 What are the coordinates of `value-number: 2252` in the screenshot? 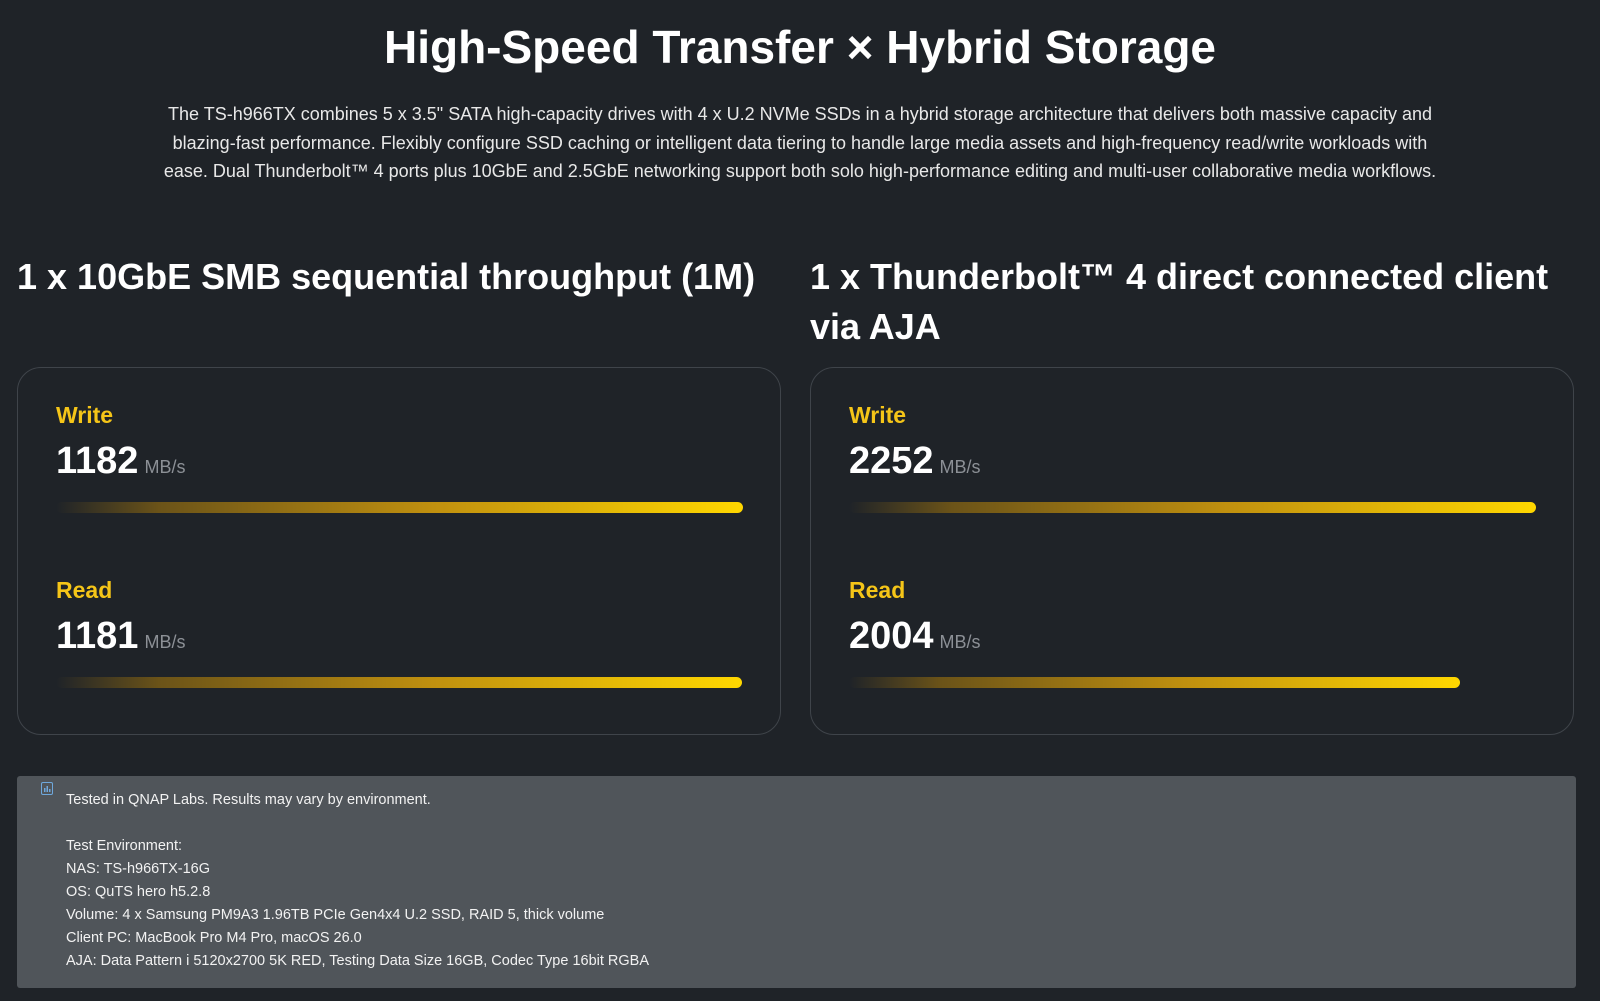 It's located at (891, 461).